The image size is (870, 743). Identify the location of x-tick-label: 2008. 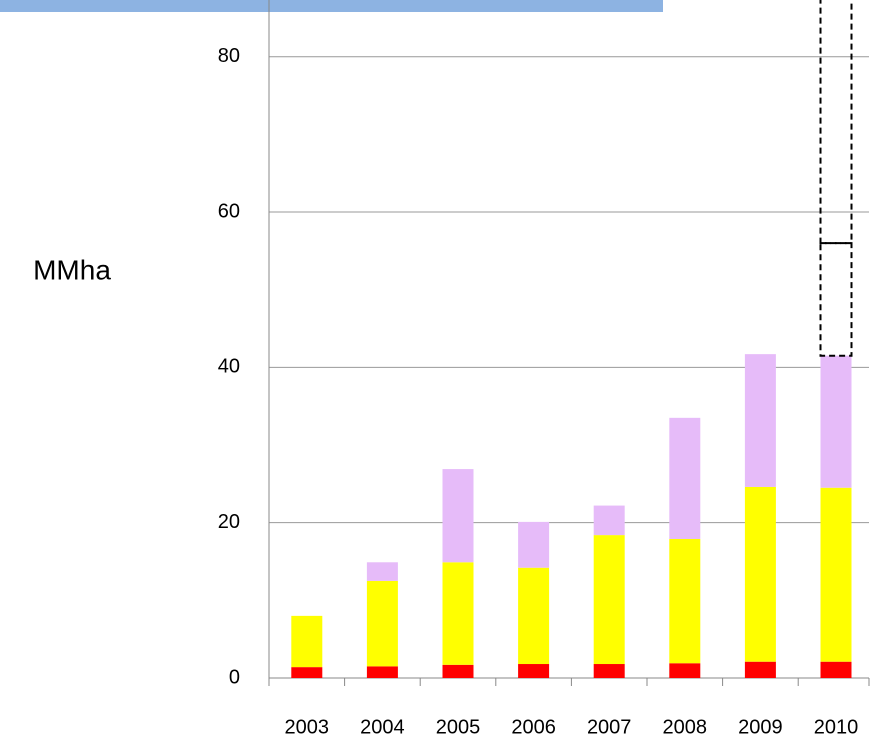
(685, 727).